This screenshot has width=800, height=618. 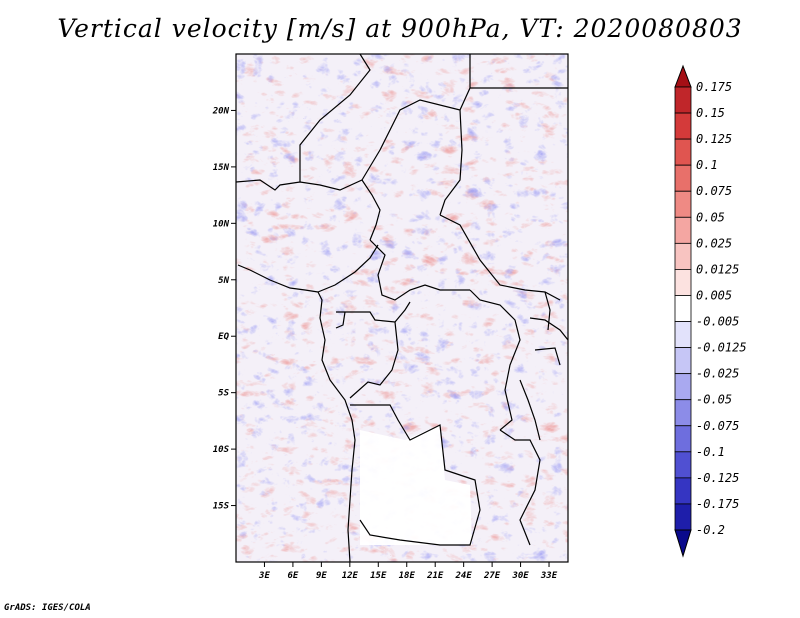 What do you see at coordinates (717, 478) in the screenshot?
I see `colorbar-label: -0.125` at bounding box center [717, 478].